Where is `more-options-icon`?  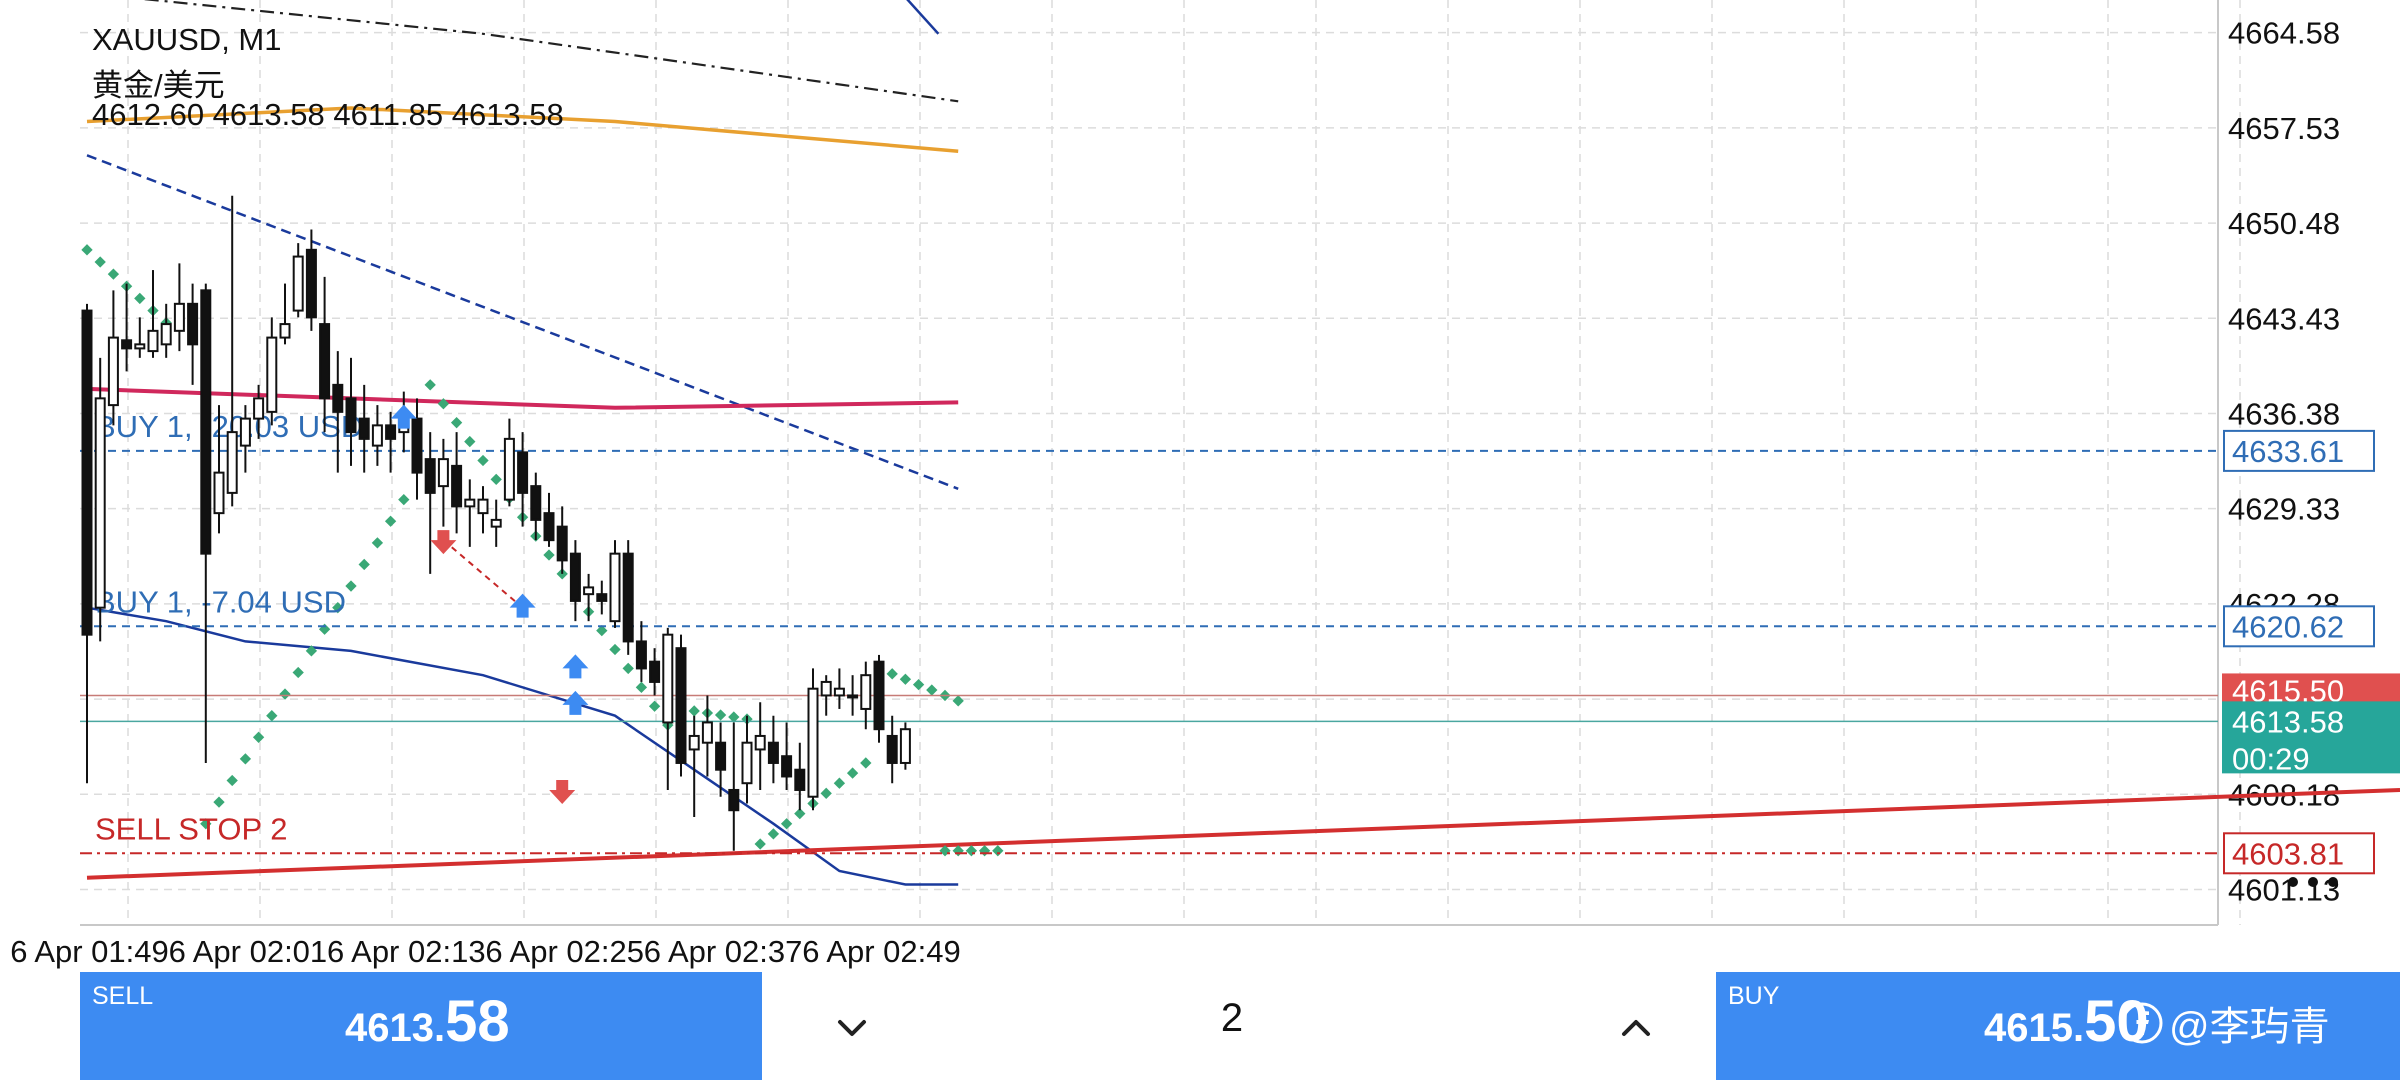
more-options-icon is located at coordinates (2313, 882).